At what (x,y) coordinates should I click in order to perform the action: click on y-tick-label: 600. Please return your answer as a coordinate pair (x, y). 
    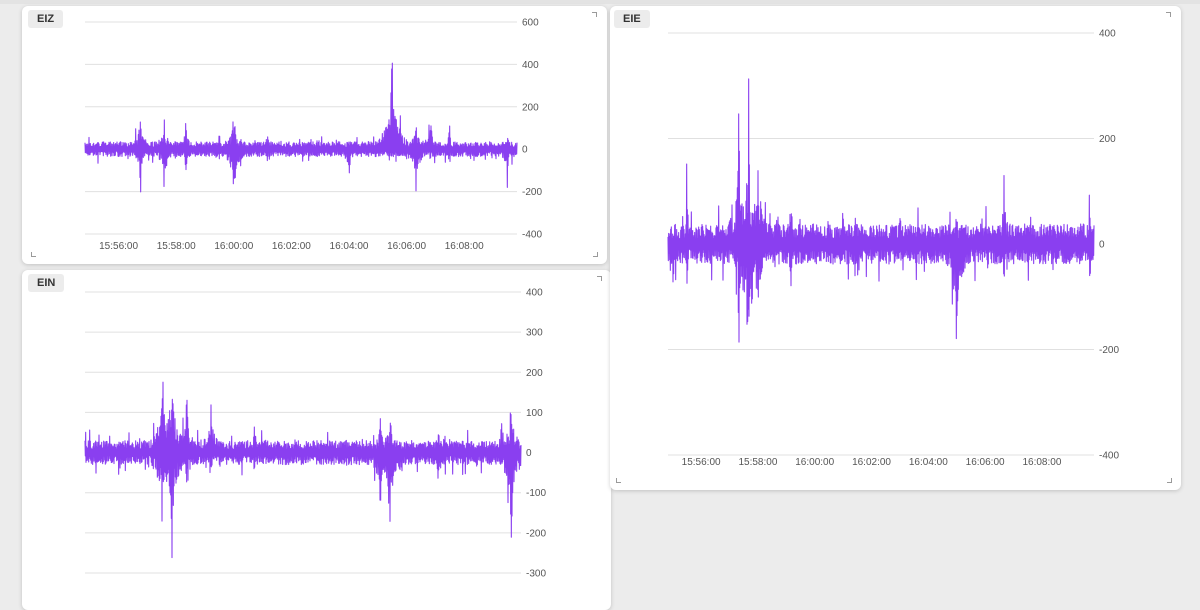
    Looking at the image, I should click on (530, 23).